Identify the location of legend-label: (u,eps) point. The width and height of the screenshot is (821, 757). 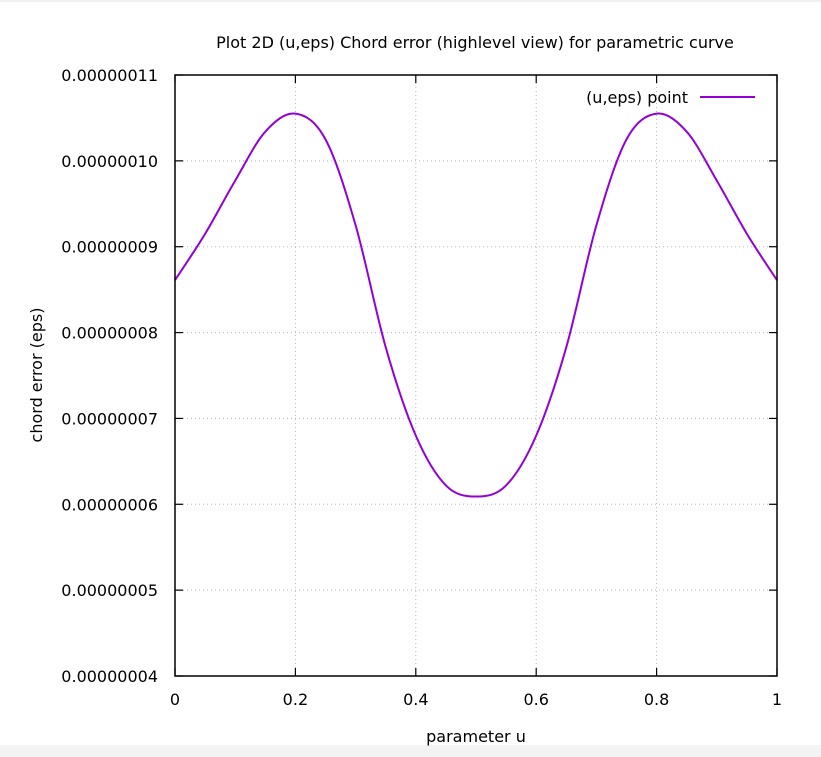
(637, 97).